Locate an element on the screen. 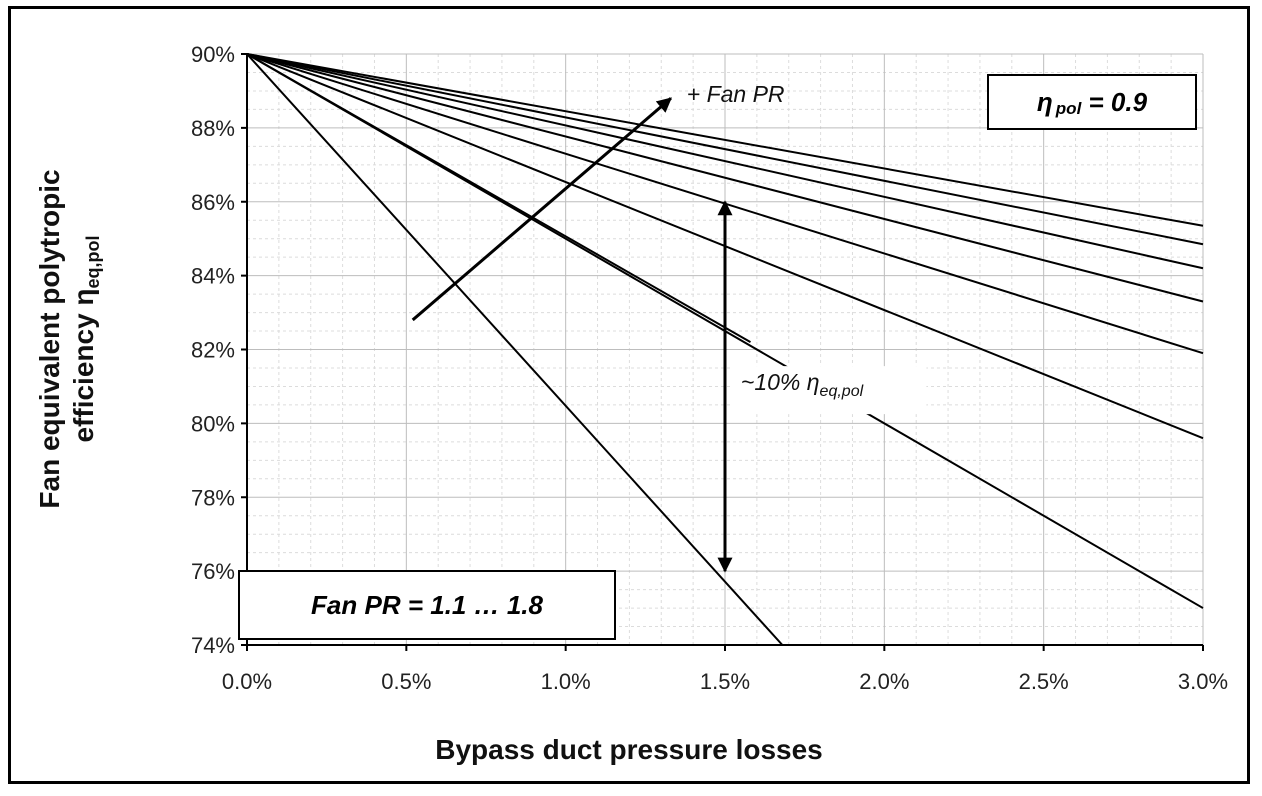 The width and height of the screenshot is (1262, 796). y-axis-title-line1: Fan equivalent polytropic is located at coordinates (49, 338).